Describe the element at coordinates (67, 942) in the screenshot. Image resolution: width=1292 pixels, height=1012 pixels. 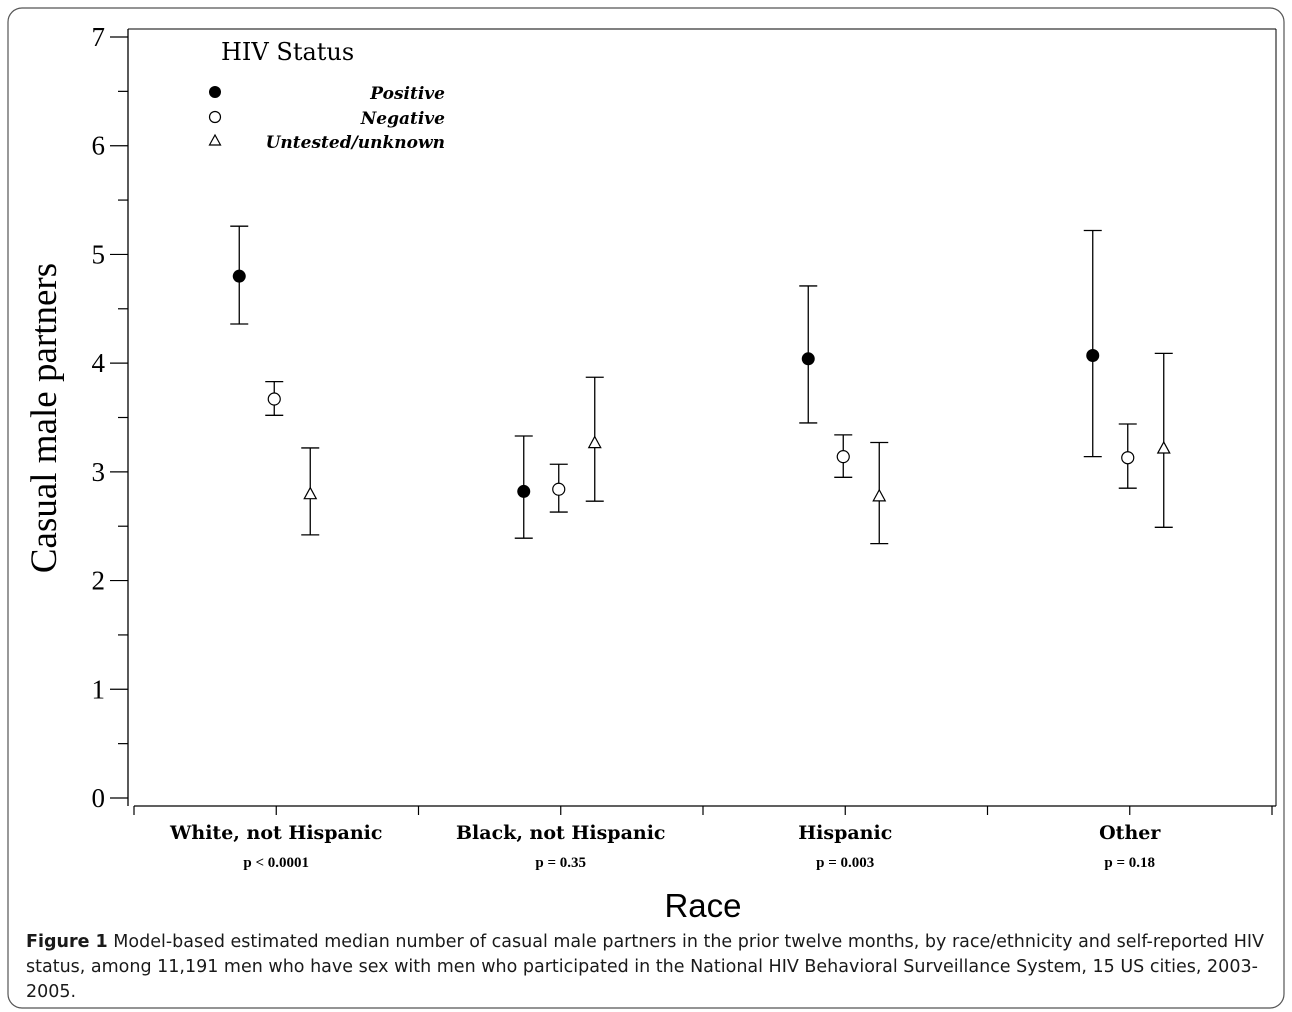
I see `caption-label: Figure 1` at that location.